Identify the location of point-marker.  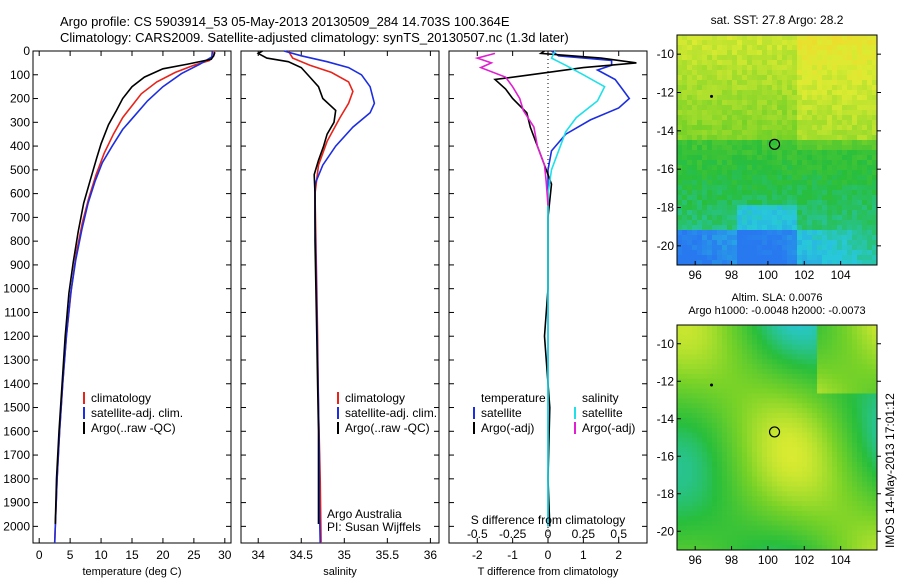
(712, 385).